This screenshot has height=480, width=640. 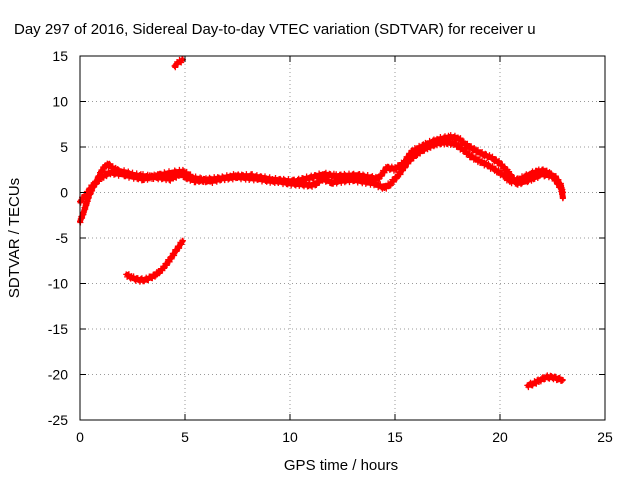 I want to click on y-tick-label: -10, so click(x=58, y=284).